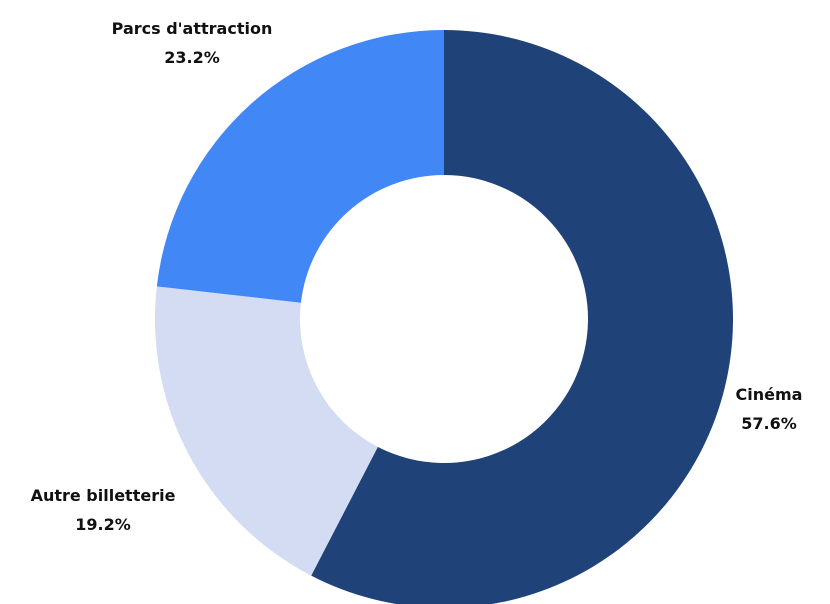 This screenshot has height=604, width=830. I want to click on label-parcs-attraction-name: Parcs d'attraction, so click(192, 28).